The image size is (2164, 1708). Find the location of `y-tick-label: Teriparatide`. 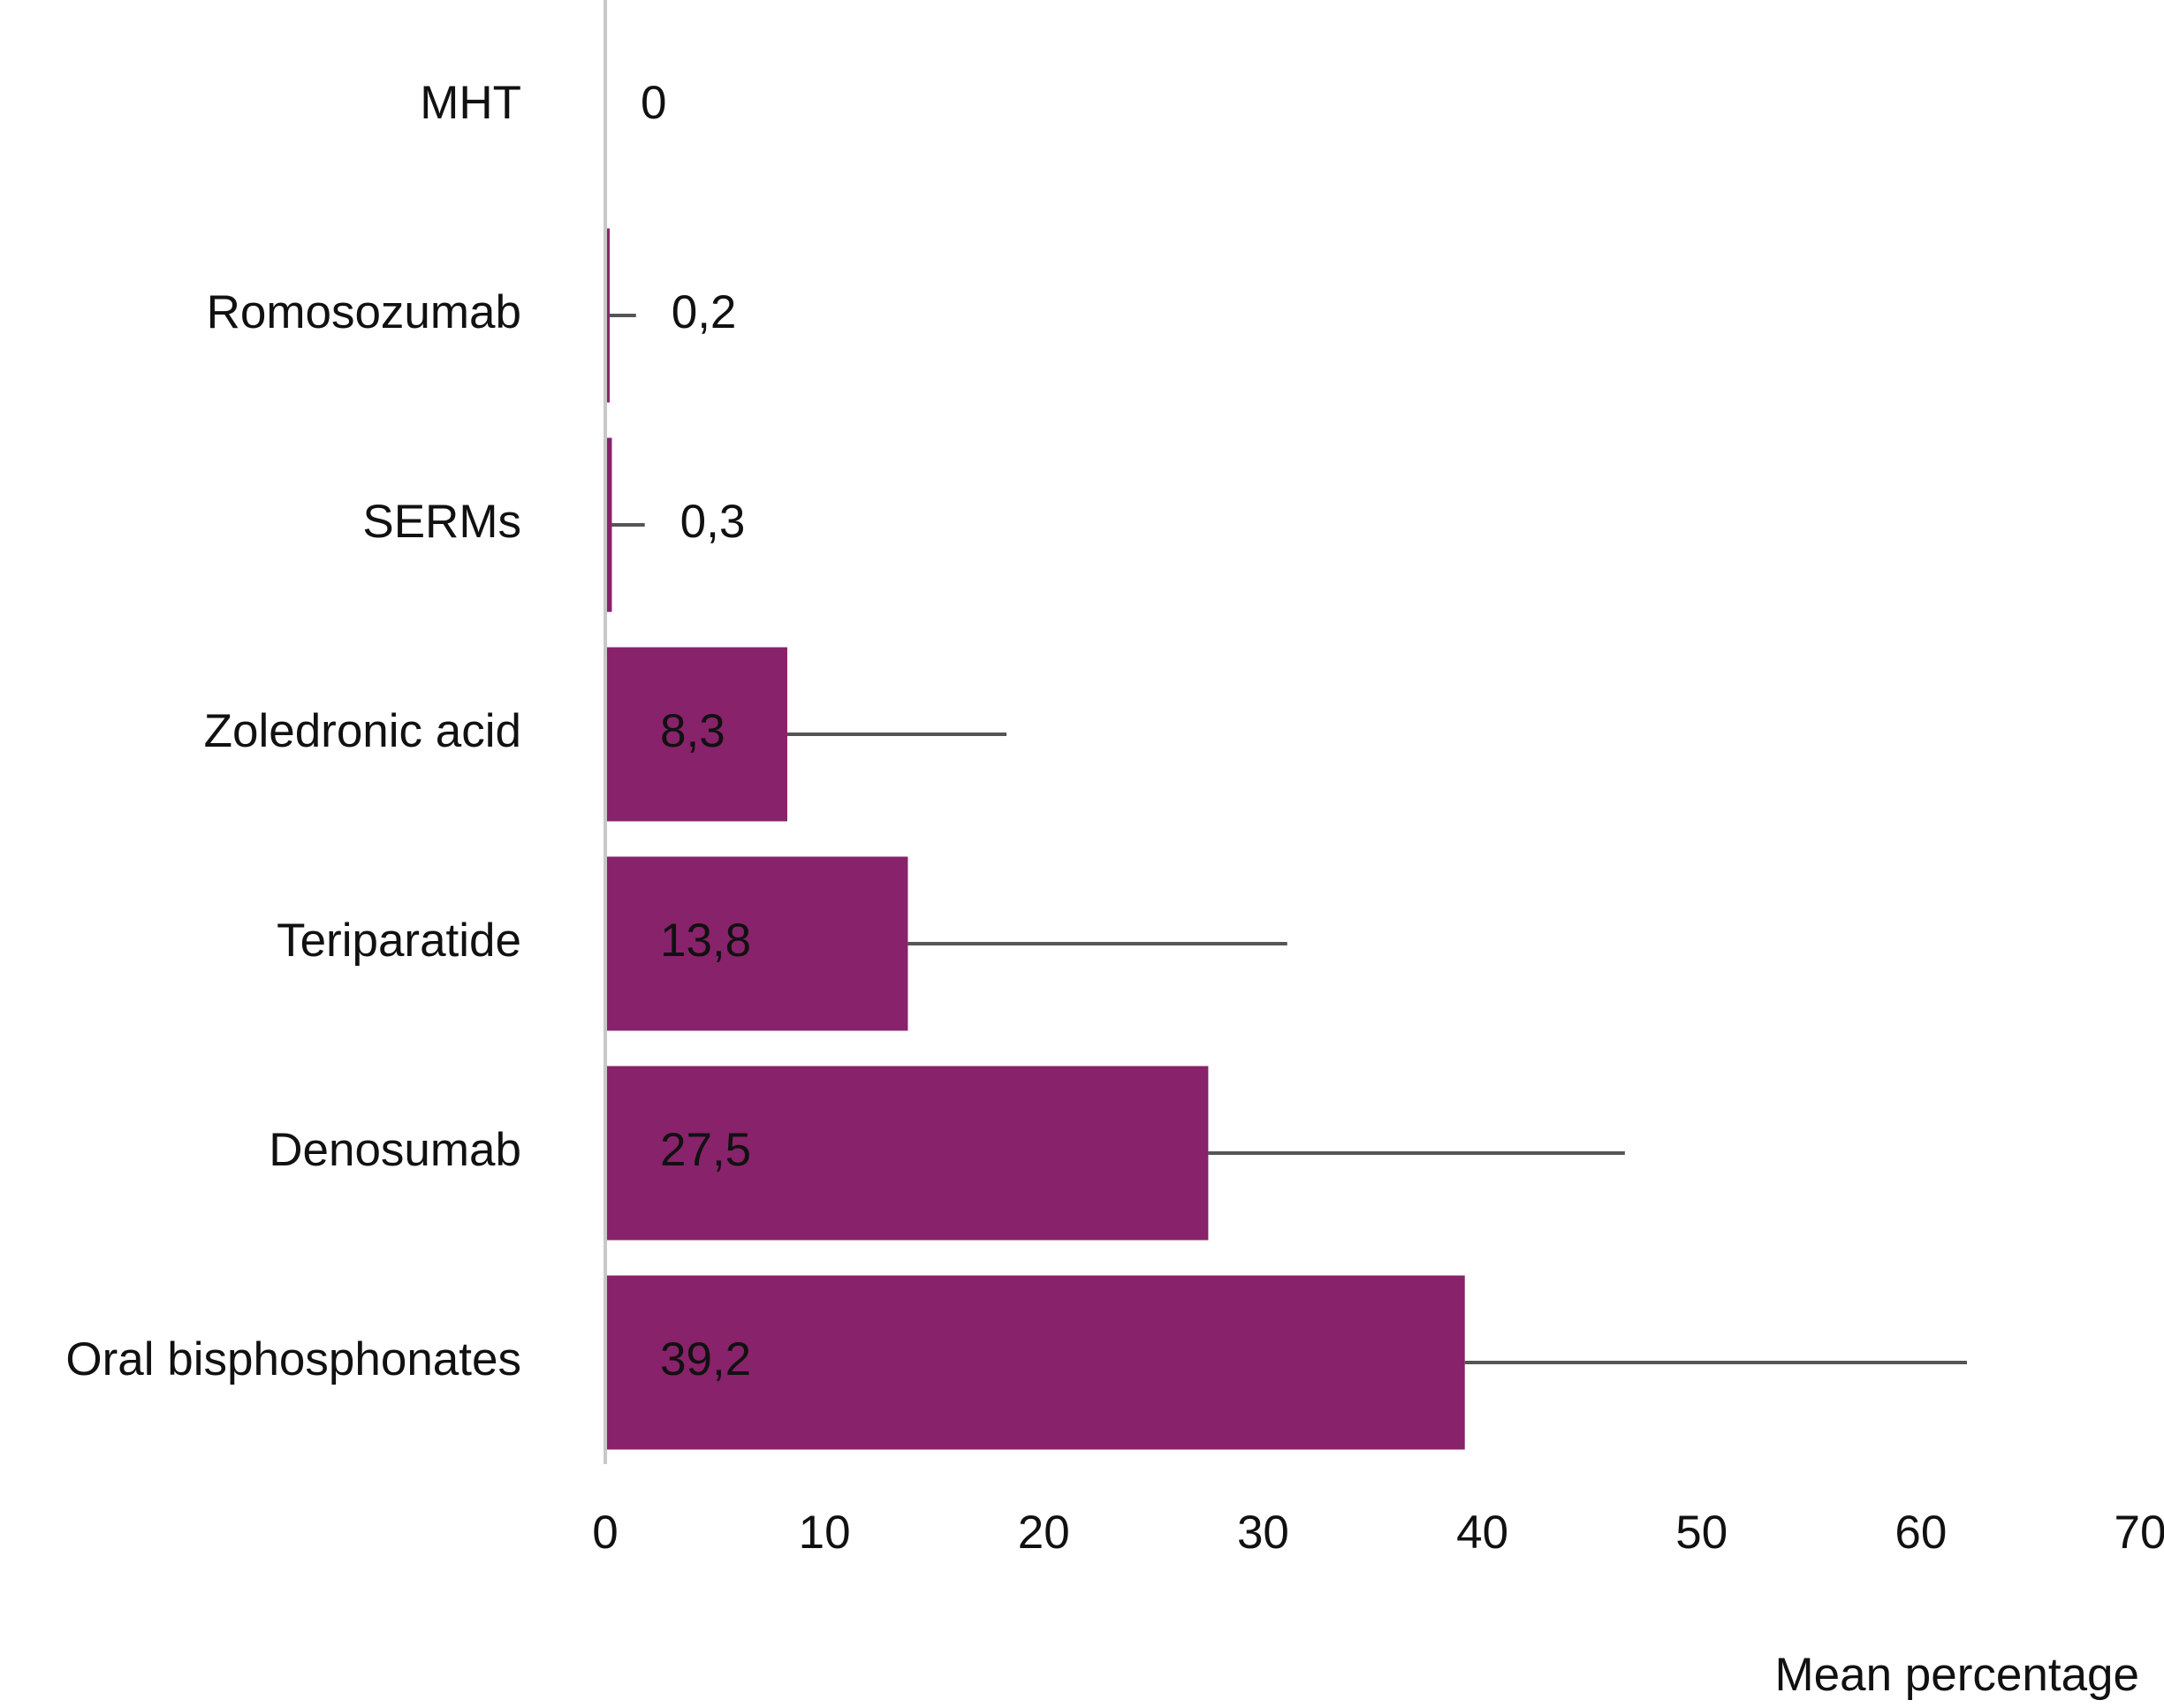

y-tick-label: Teriparatide is located at coordinates (399, 941).